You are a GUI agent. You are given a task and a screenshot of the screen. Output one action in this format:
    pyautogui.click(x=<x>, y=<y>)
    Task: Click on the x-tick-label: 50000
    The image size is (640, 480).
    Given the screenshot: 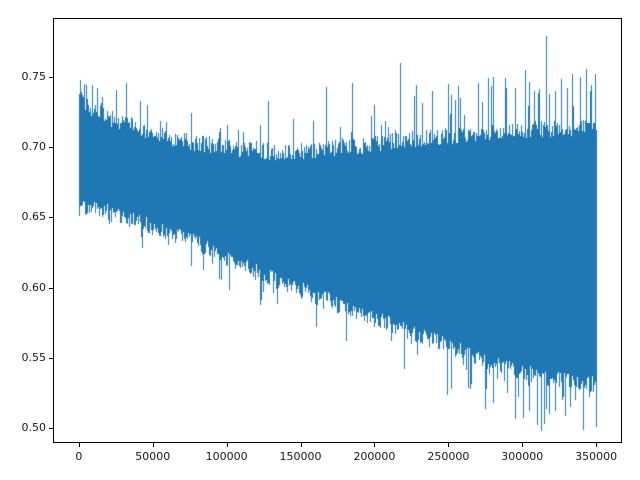 What is the action you would take?
    pyautogui.click(x=153, y=456)
    